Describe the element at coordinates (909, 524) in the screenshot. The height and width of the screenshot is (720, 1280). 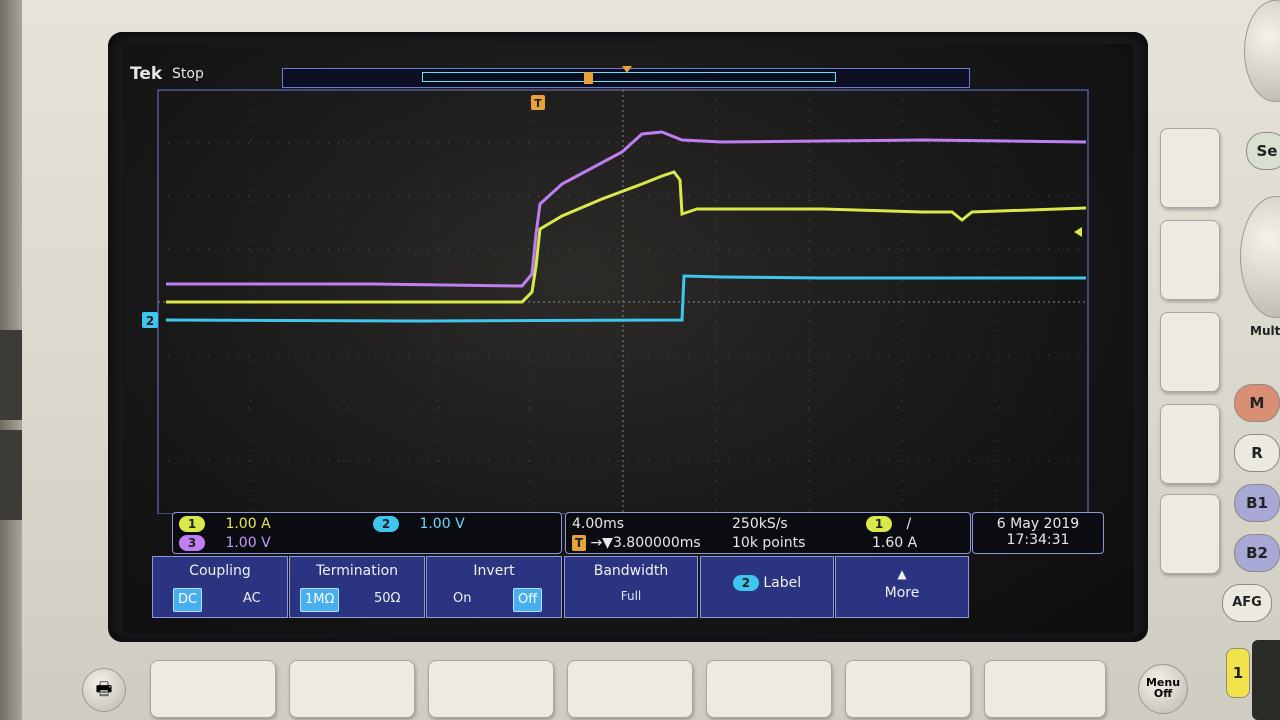
I see `trigger-slope-icon: /` at that location.